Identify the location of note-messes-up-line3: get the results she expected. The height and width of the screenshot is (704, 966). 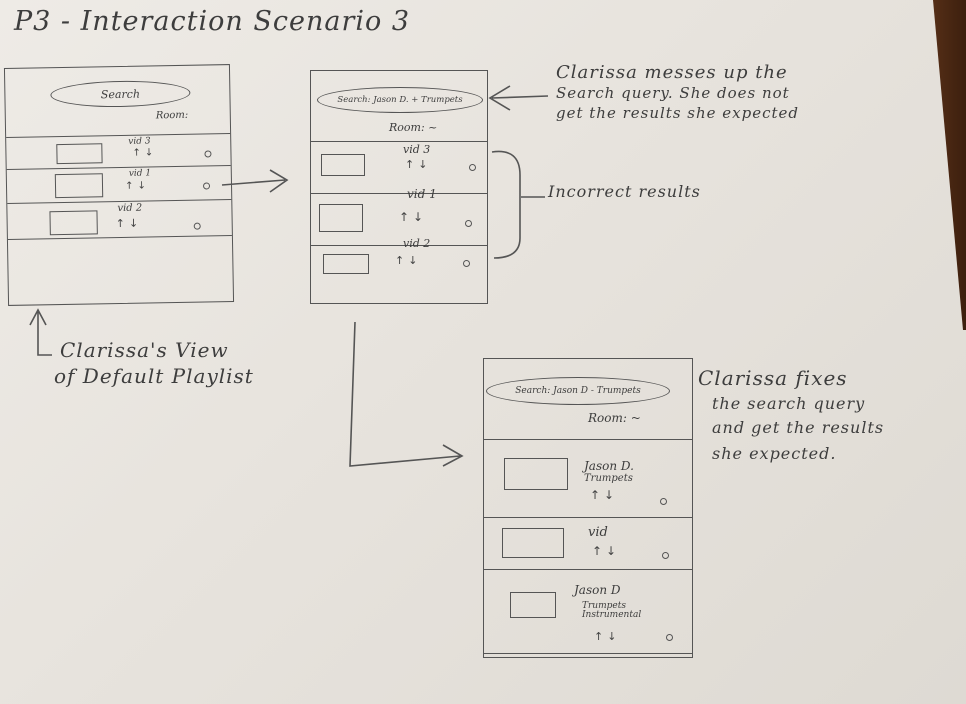
(678, 113).